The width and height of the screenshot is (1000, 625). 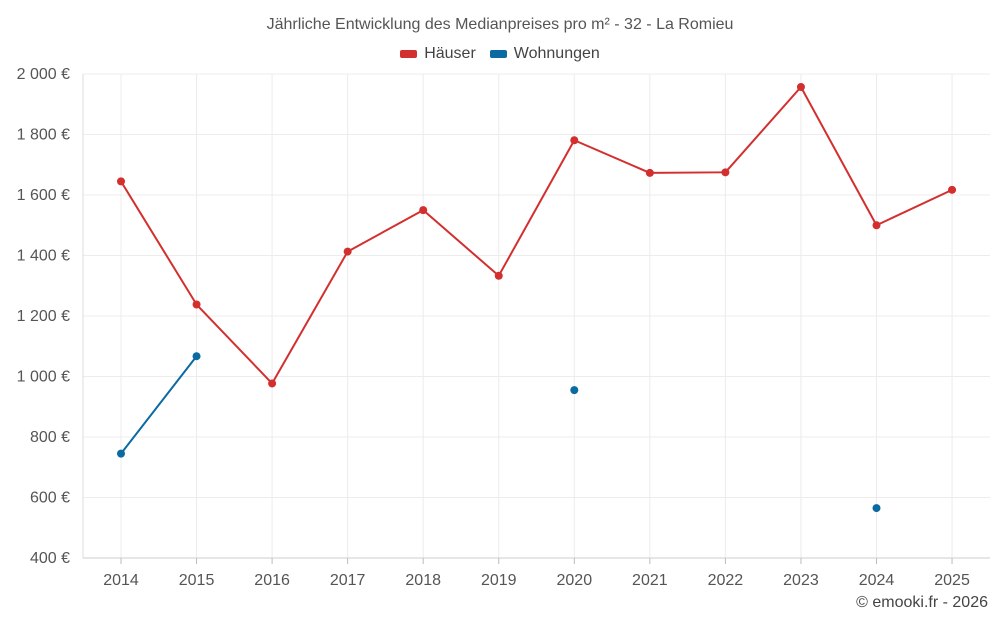 I want to click on x-tick-label: 2023, so click(x=801, y=580).